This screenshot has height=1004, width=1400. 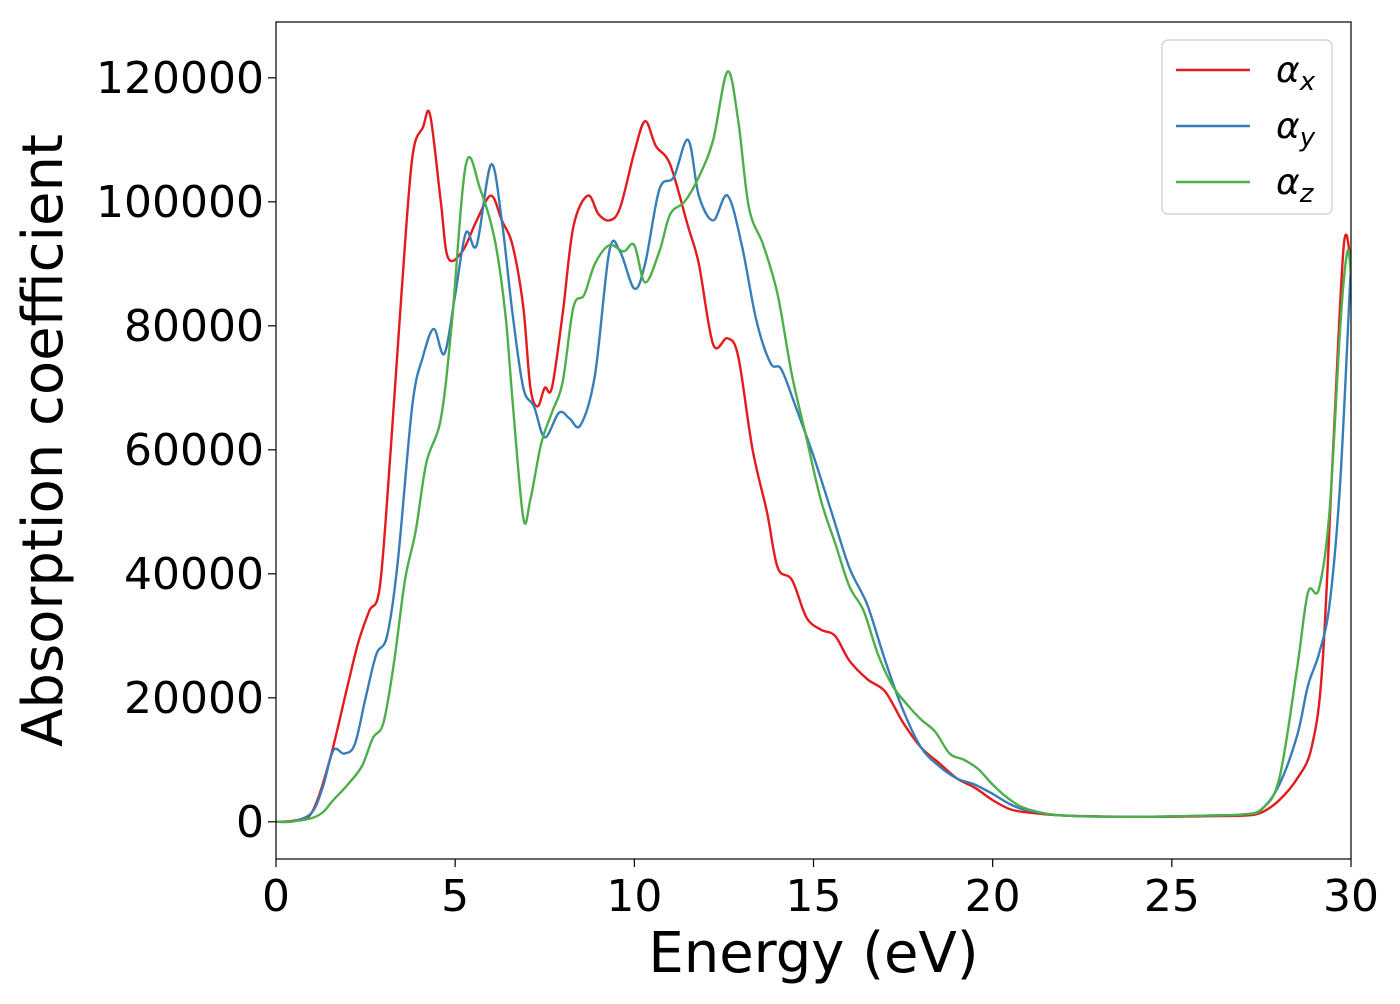 I want to click on legend: αx αy αz, so click(x=1247, y=127).